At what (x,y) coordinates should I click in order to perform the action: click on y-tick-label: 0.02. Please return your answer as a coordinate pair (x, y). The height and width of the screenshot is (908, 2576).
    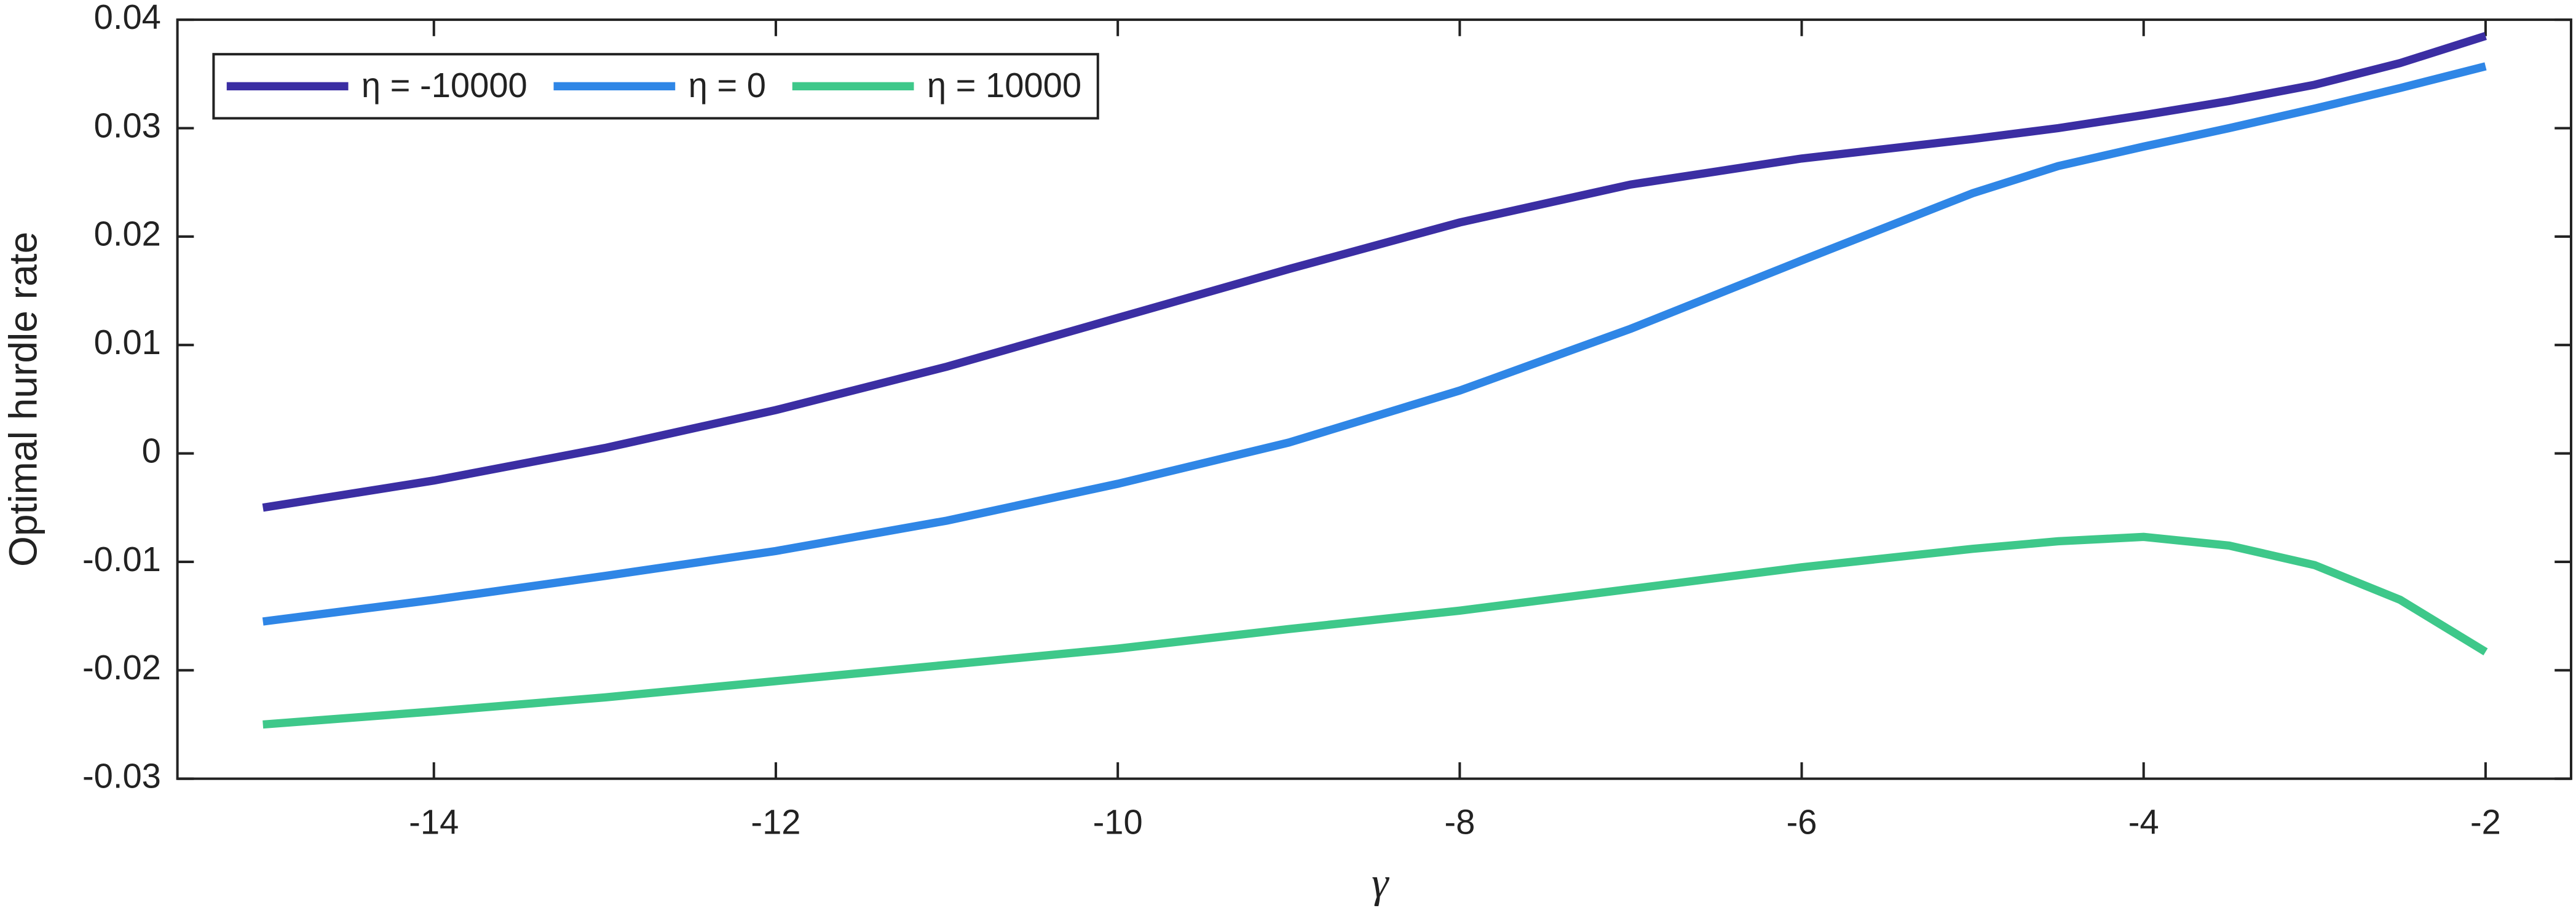
    Looking at the image, I should click on (128, 234).